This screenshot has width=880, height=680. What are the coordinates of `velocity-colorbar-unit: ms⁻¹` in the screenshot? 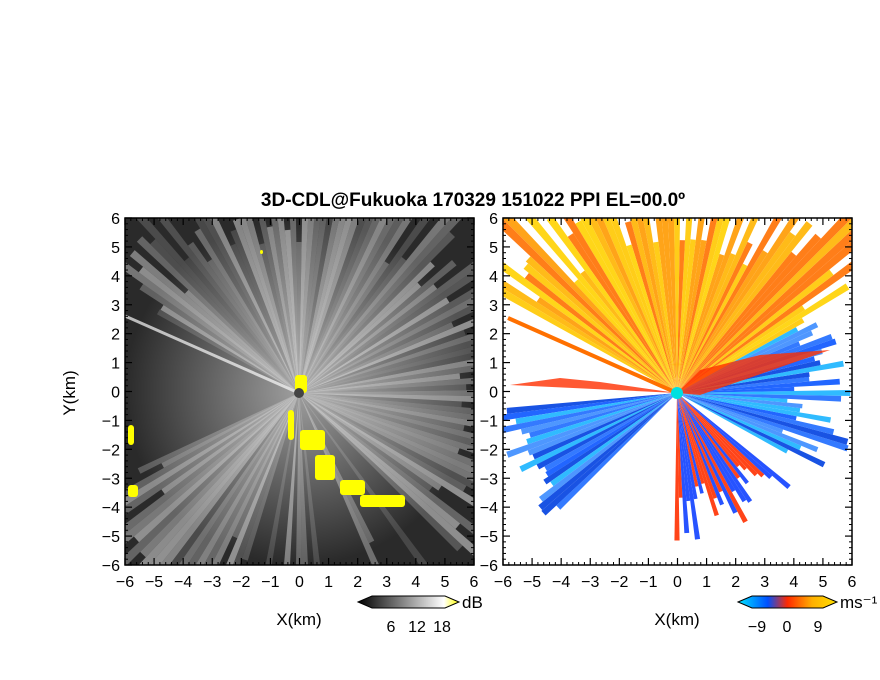 It's located at (859, 602).